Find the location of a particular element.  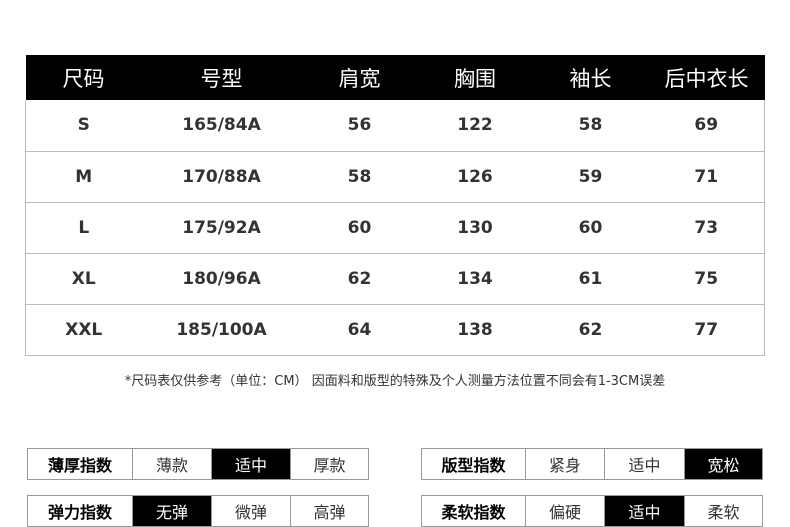

table-cell: 175/92A is located at coordinates (221, 228).